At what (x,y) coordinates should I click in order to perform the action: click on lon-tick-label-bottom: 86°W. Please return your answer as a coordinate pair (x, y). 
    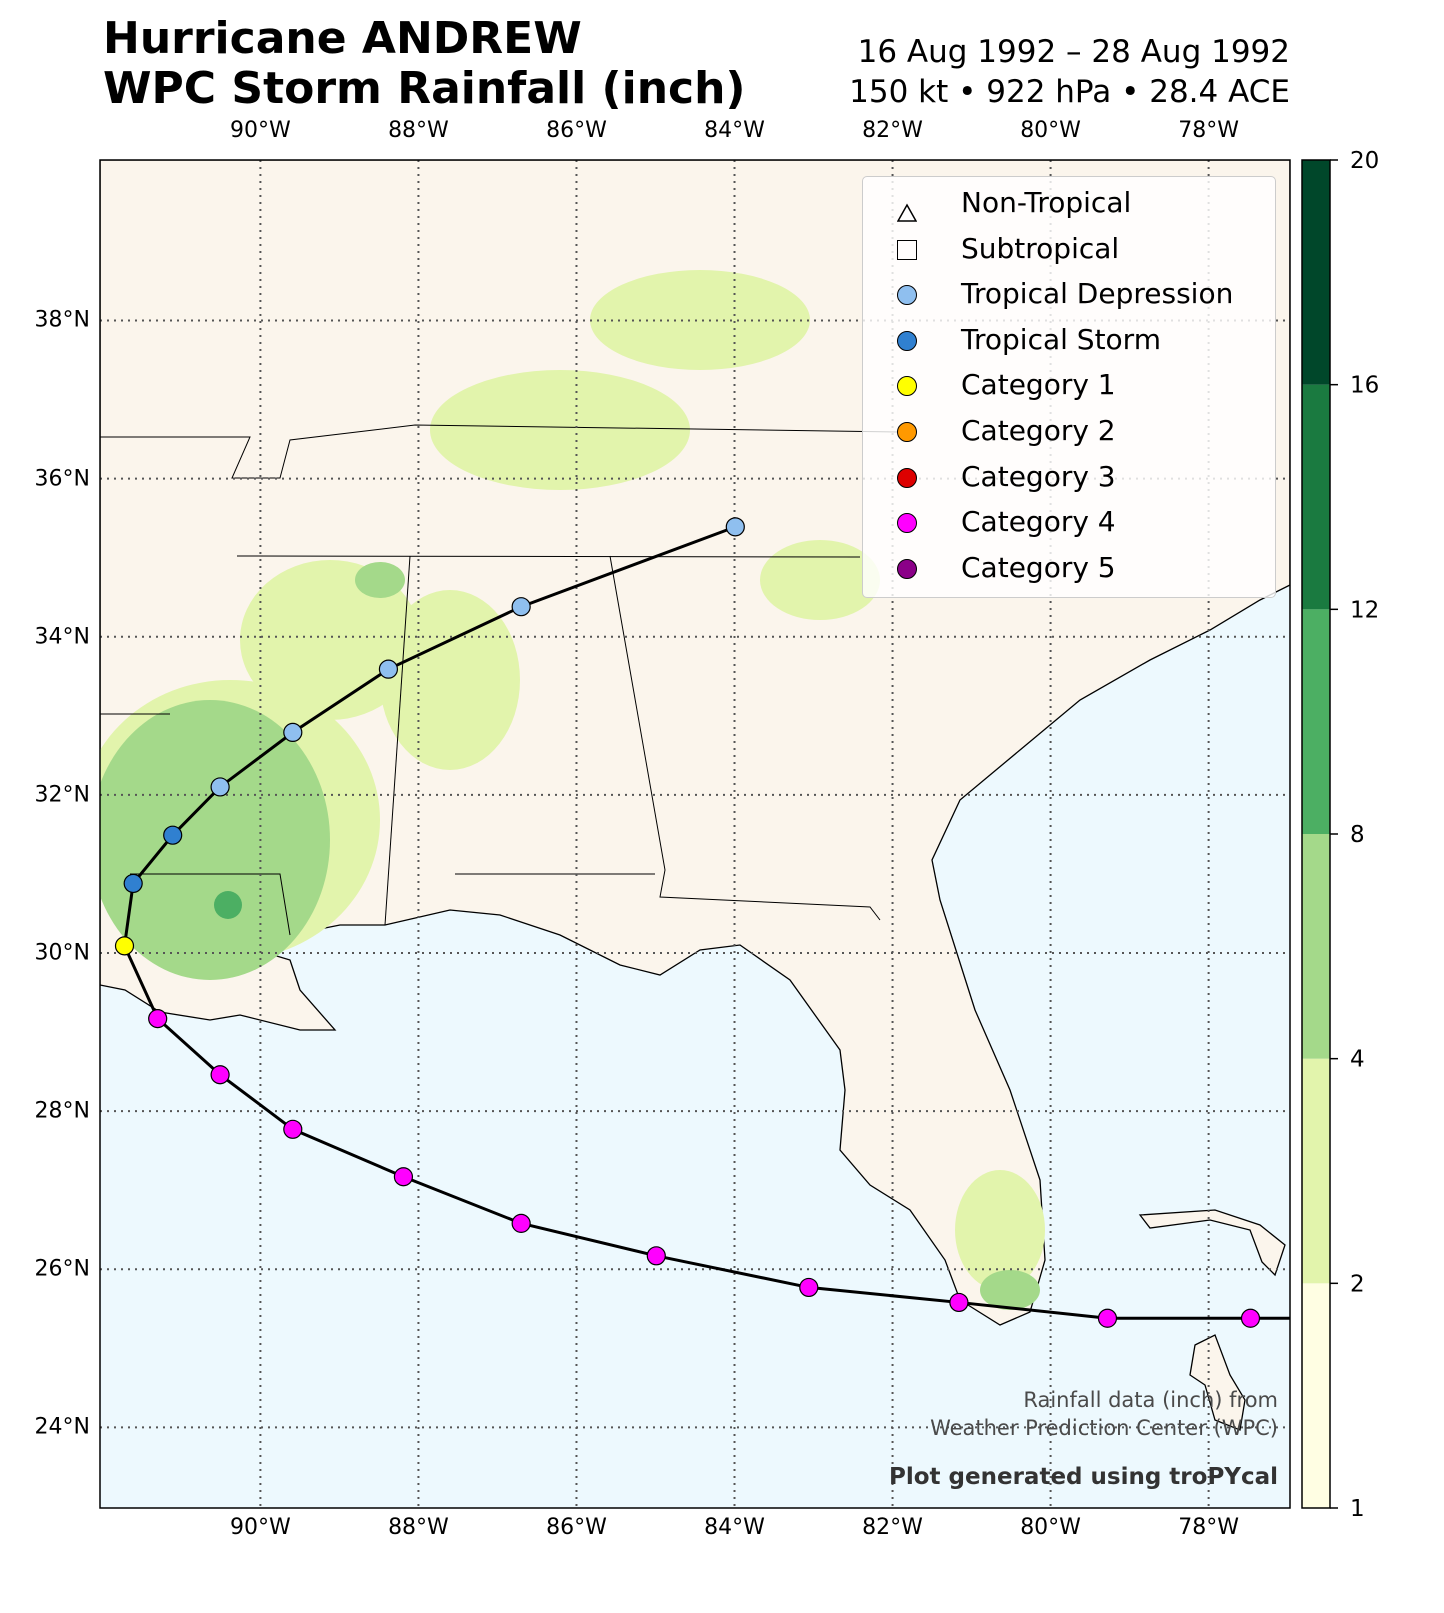
    Looking at the image, I should click on (576, 1527).